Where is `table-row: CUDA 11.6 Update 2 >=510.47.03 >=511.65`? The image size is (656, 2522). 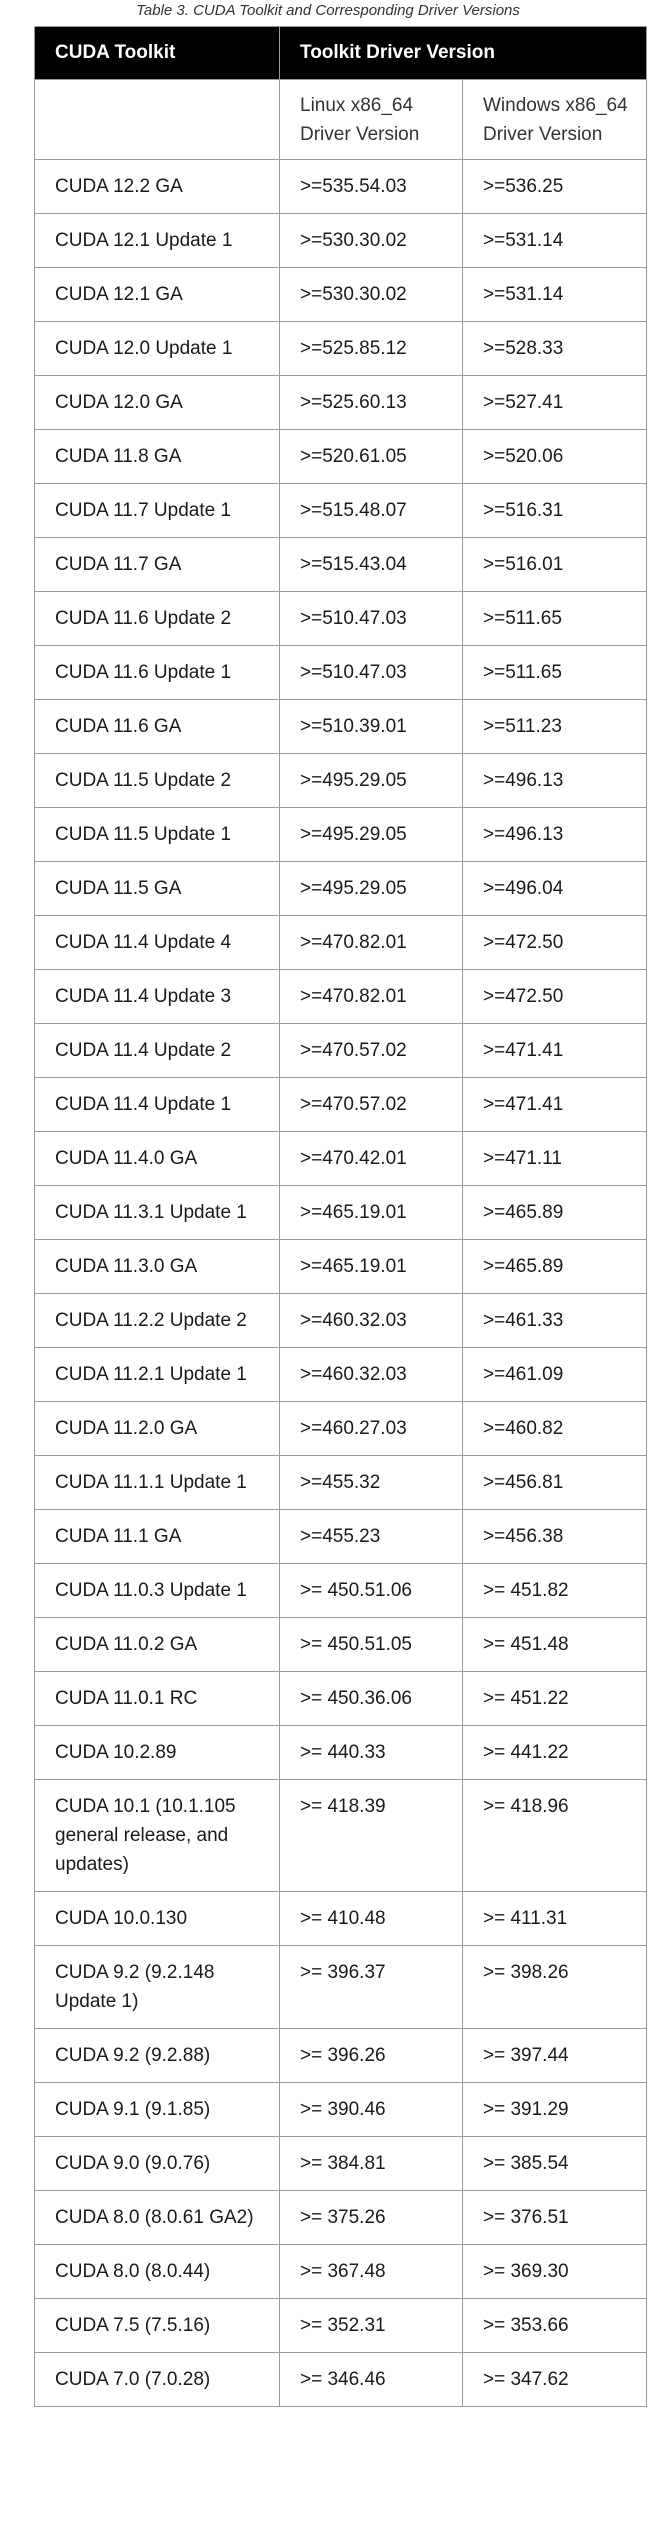
table-row: CUDA 11.6 Update 2 >=510.47.03 >=511.65 is located at coordinates (341, 618).